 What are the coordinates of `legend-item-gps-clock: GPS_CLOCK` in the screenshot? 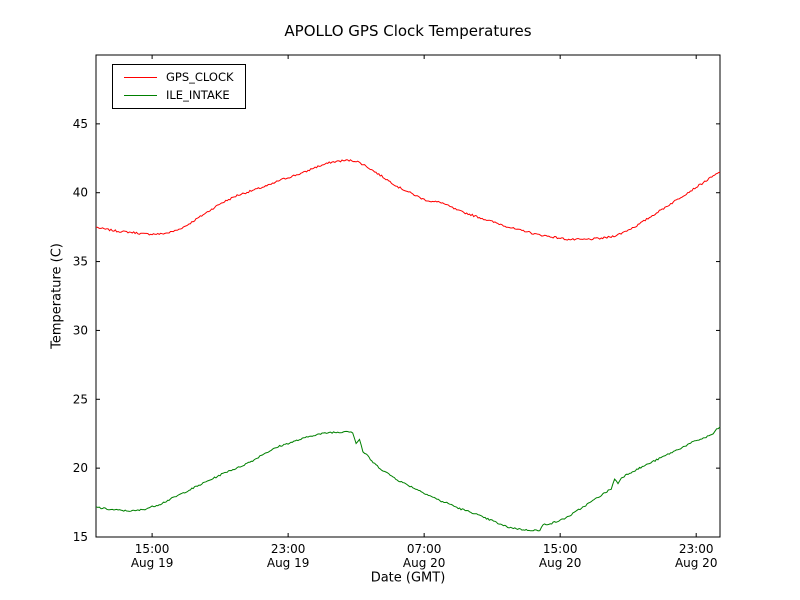 It's located at (179, 77).